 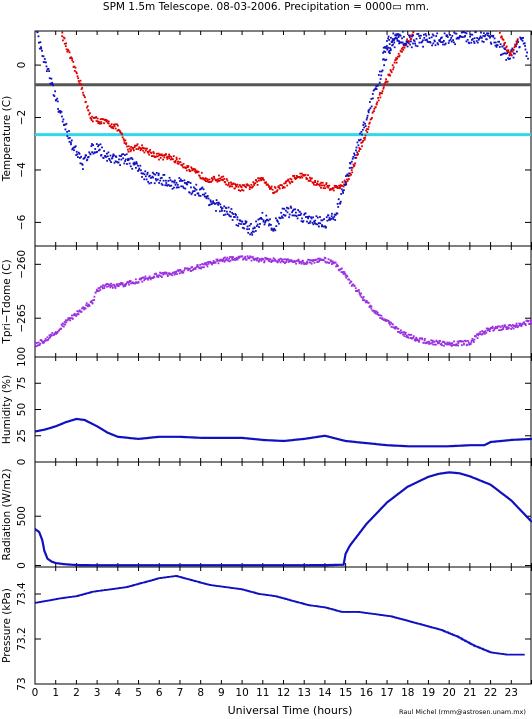 What do you see at coordinates (22, 264) in the screenshot?
I see `y-tick-label: −260` at bounding box center [22, 264].